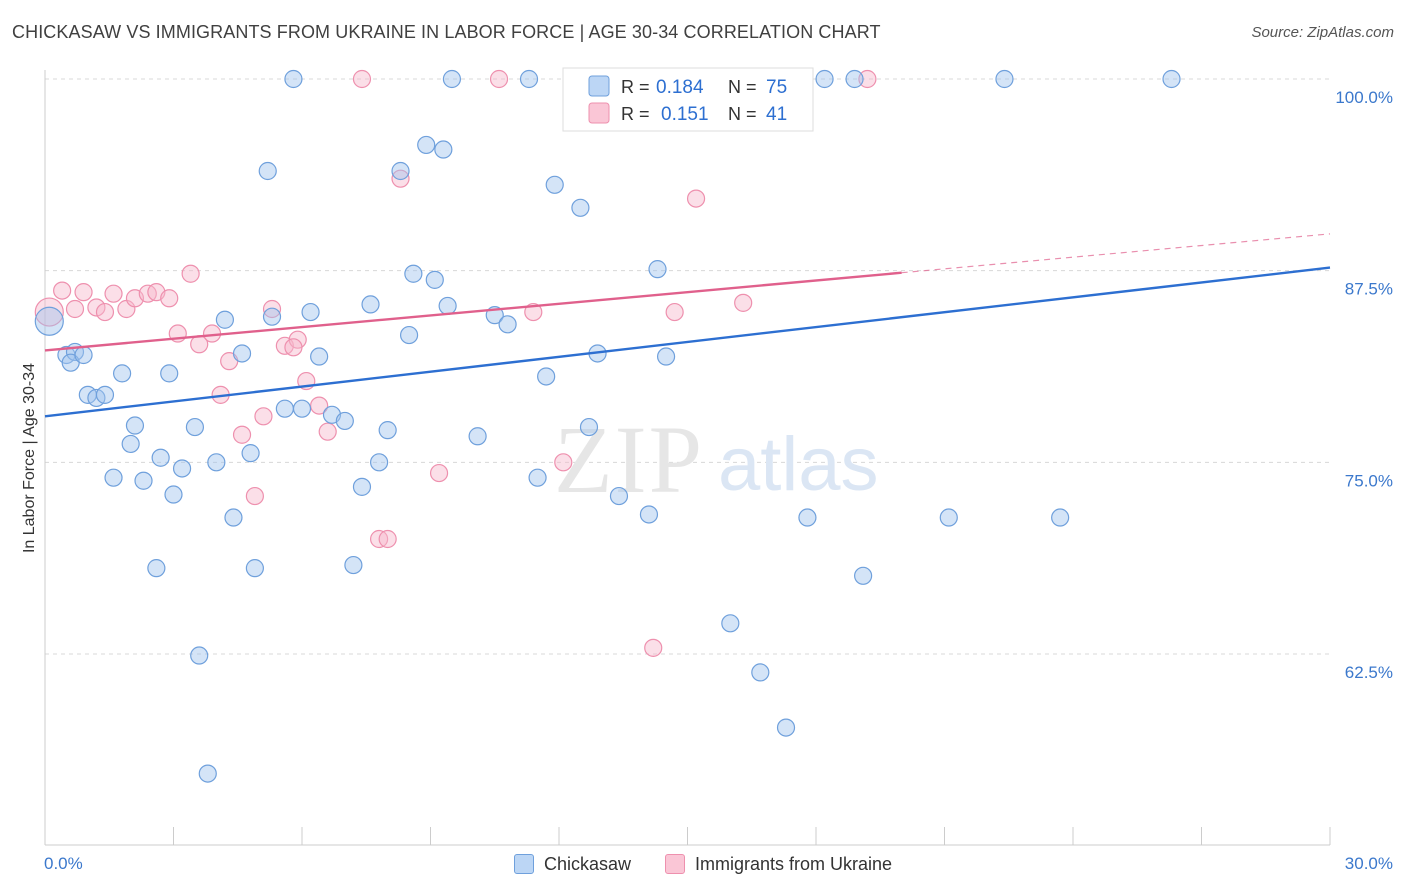  I want to click on stats-r-label-ukraine: R =, so click(635, 114).